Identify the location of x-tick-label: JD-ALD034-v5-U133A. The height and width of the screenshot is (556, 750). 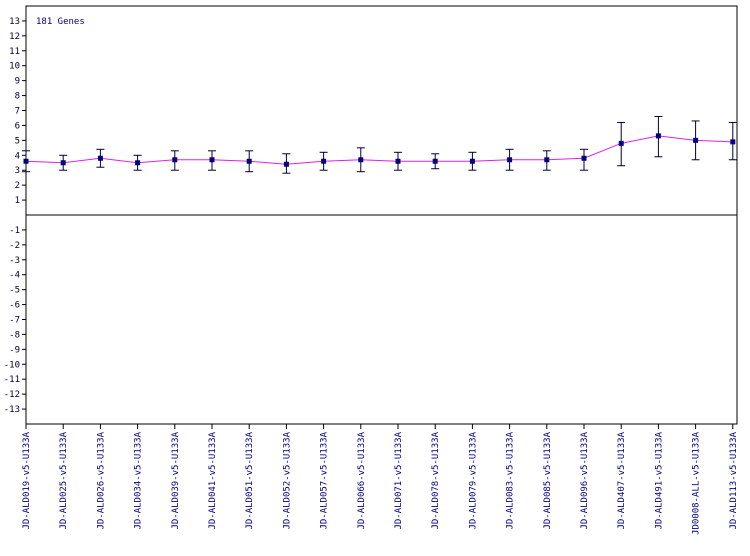
(139, 480).